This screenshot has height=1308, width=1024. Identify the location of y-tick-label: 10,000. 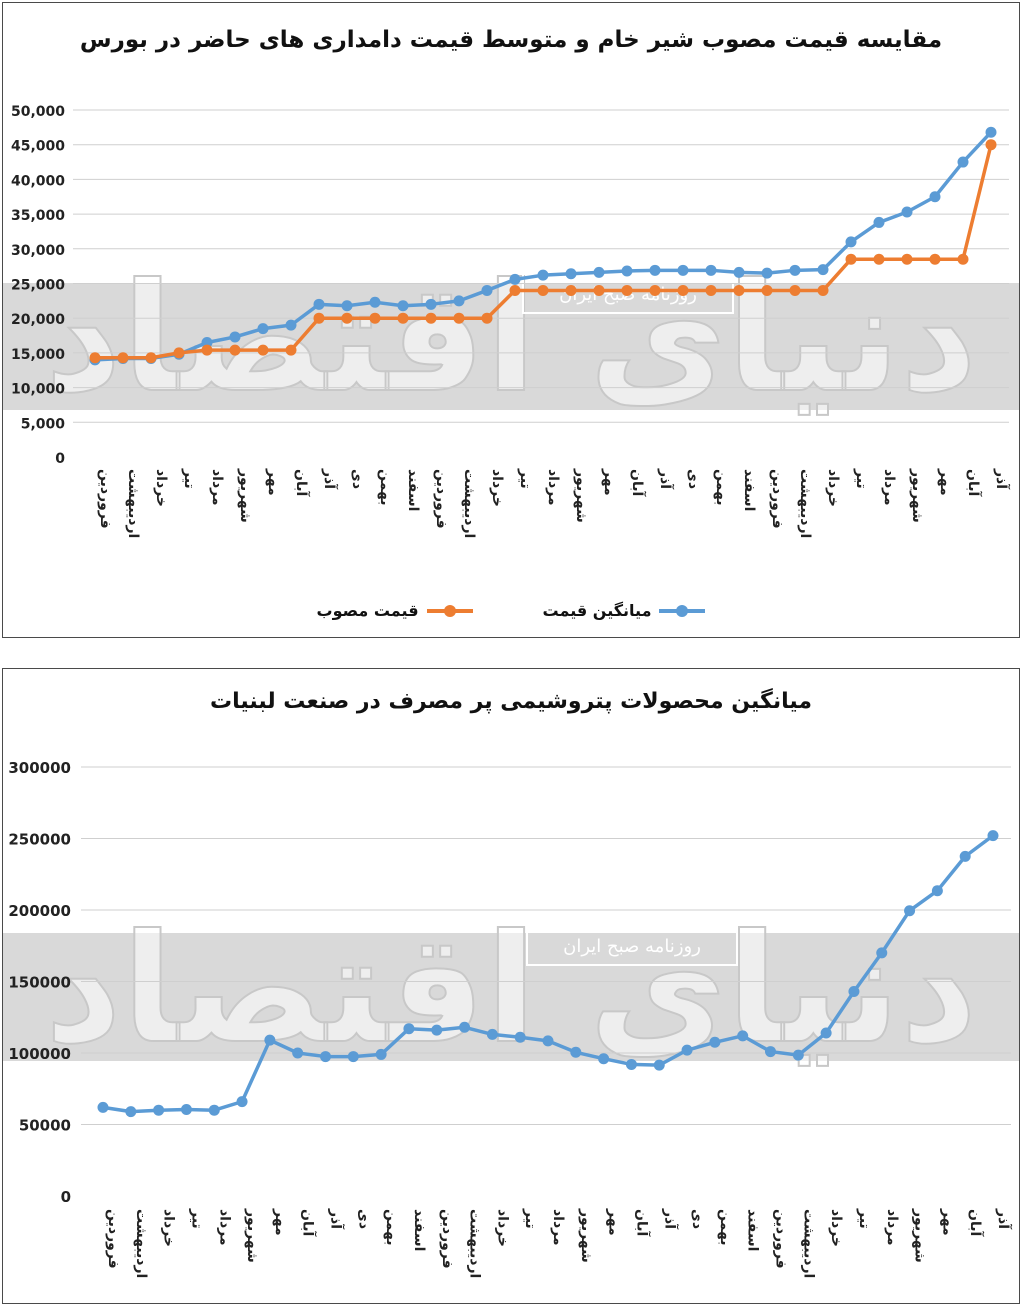
(38, 390).